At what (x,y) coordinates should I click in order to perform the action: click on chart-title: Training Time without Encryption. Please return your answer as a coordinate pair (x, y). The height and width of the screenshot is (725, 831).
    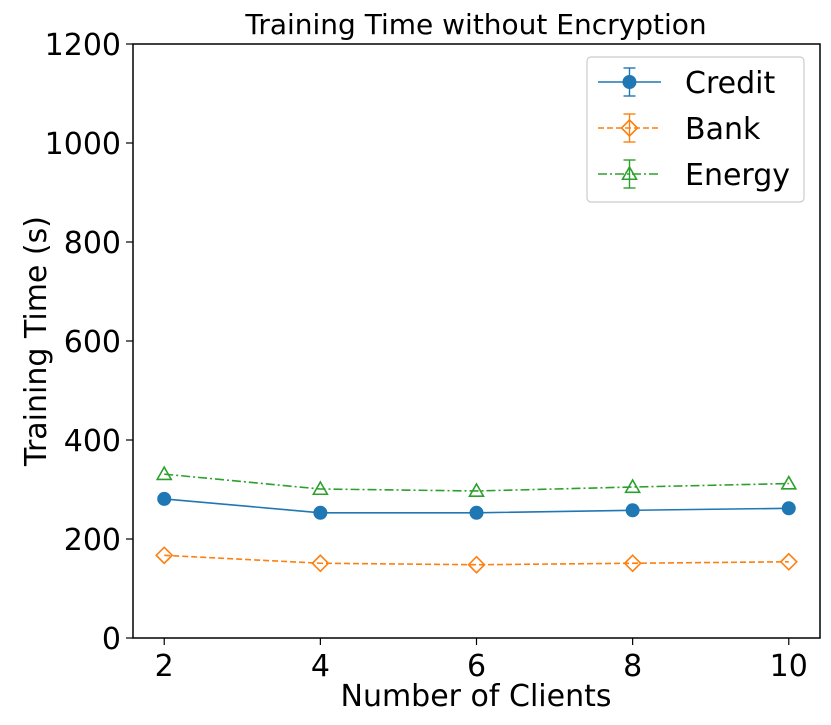
    Looking at the image, I should click on (475, 24).